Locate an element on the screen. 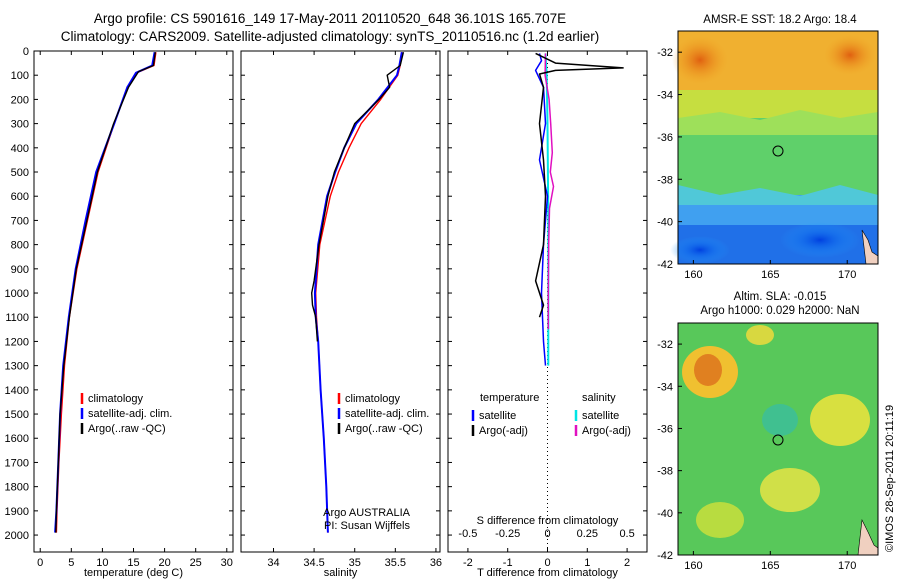 The width and height of the screenshot is (900, 580). diff-xtick-label: -1 is located at coordinates (508, 563).